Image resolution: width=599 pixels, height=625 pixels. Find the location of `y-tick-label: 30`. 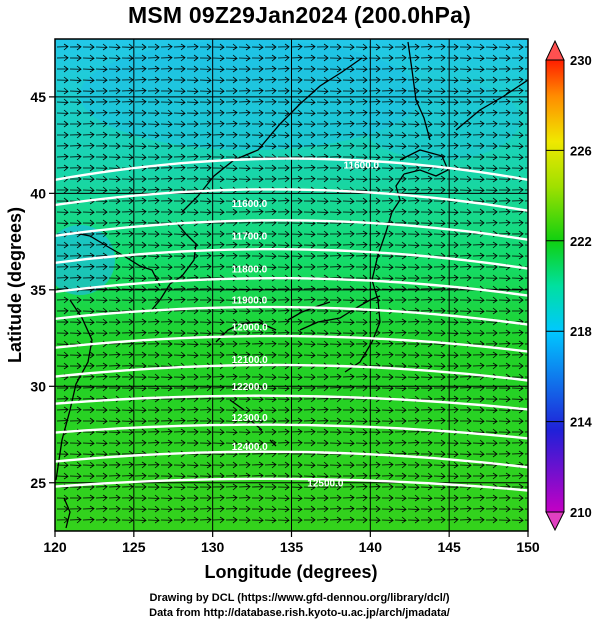

y-tick-label: 30 is located at coordinates (38, 386).